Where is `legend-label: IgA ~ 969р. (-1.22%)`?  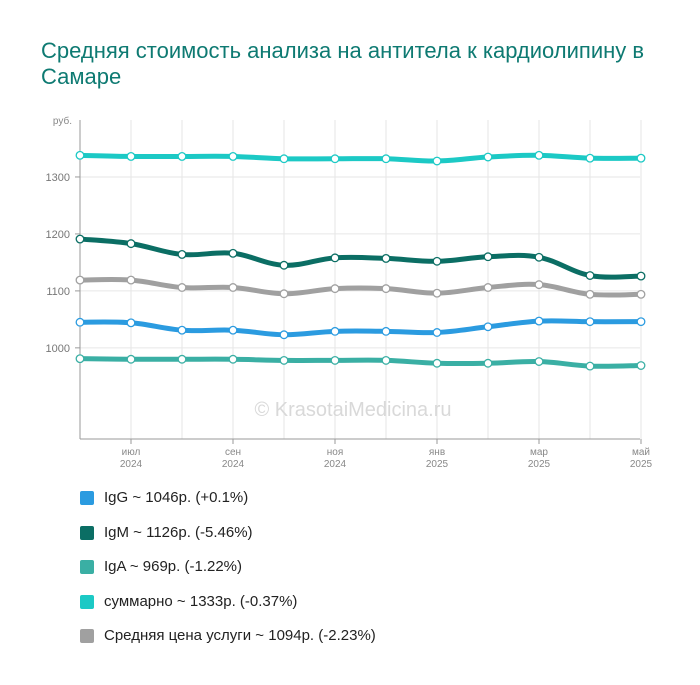 legend-label: IgA ~ 969р. (-1.22%) is located at coordinates (173, 566).